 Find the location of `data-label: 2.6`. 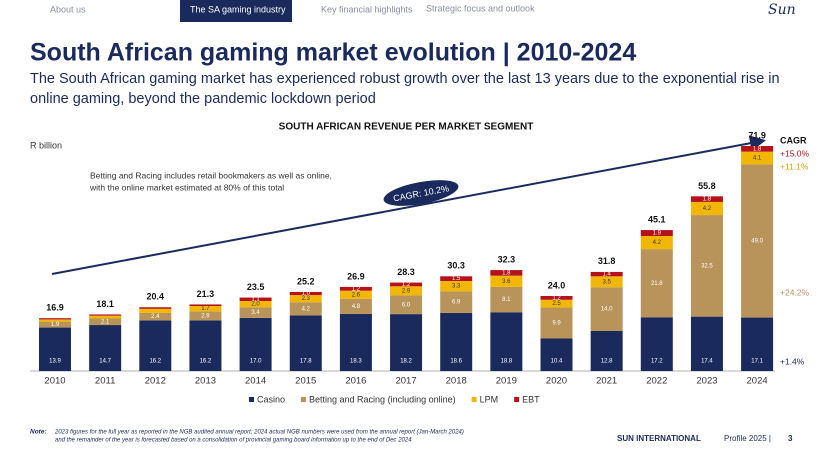

data-label: 2.6 is located at coordinates (356, 295).